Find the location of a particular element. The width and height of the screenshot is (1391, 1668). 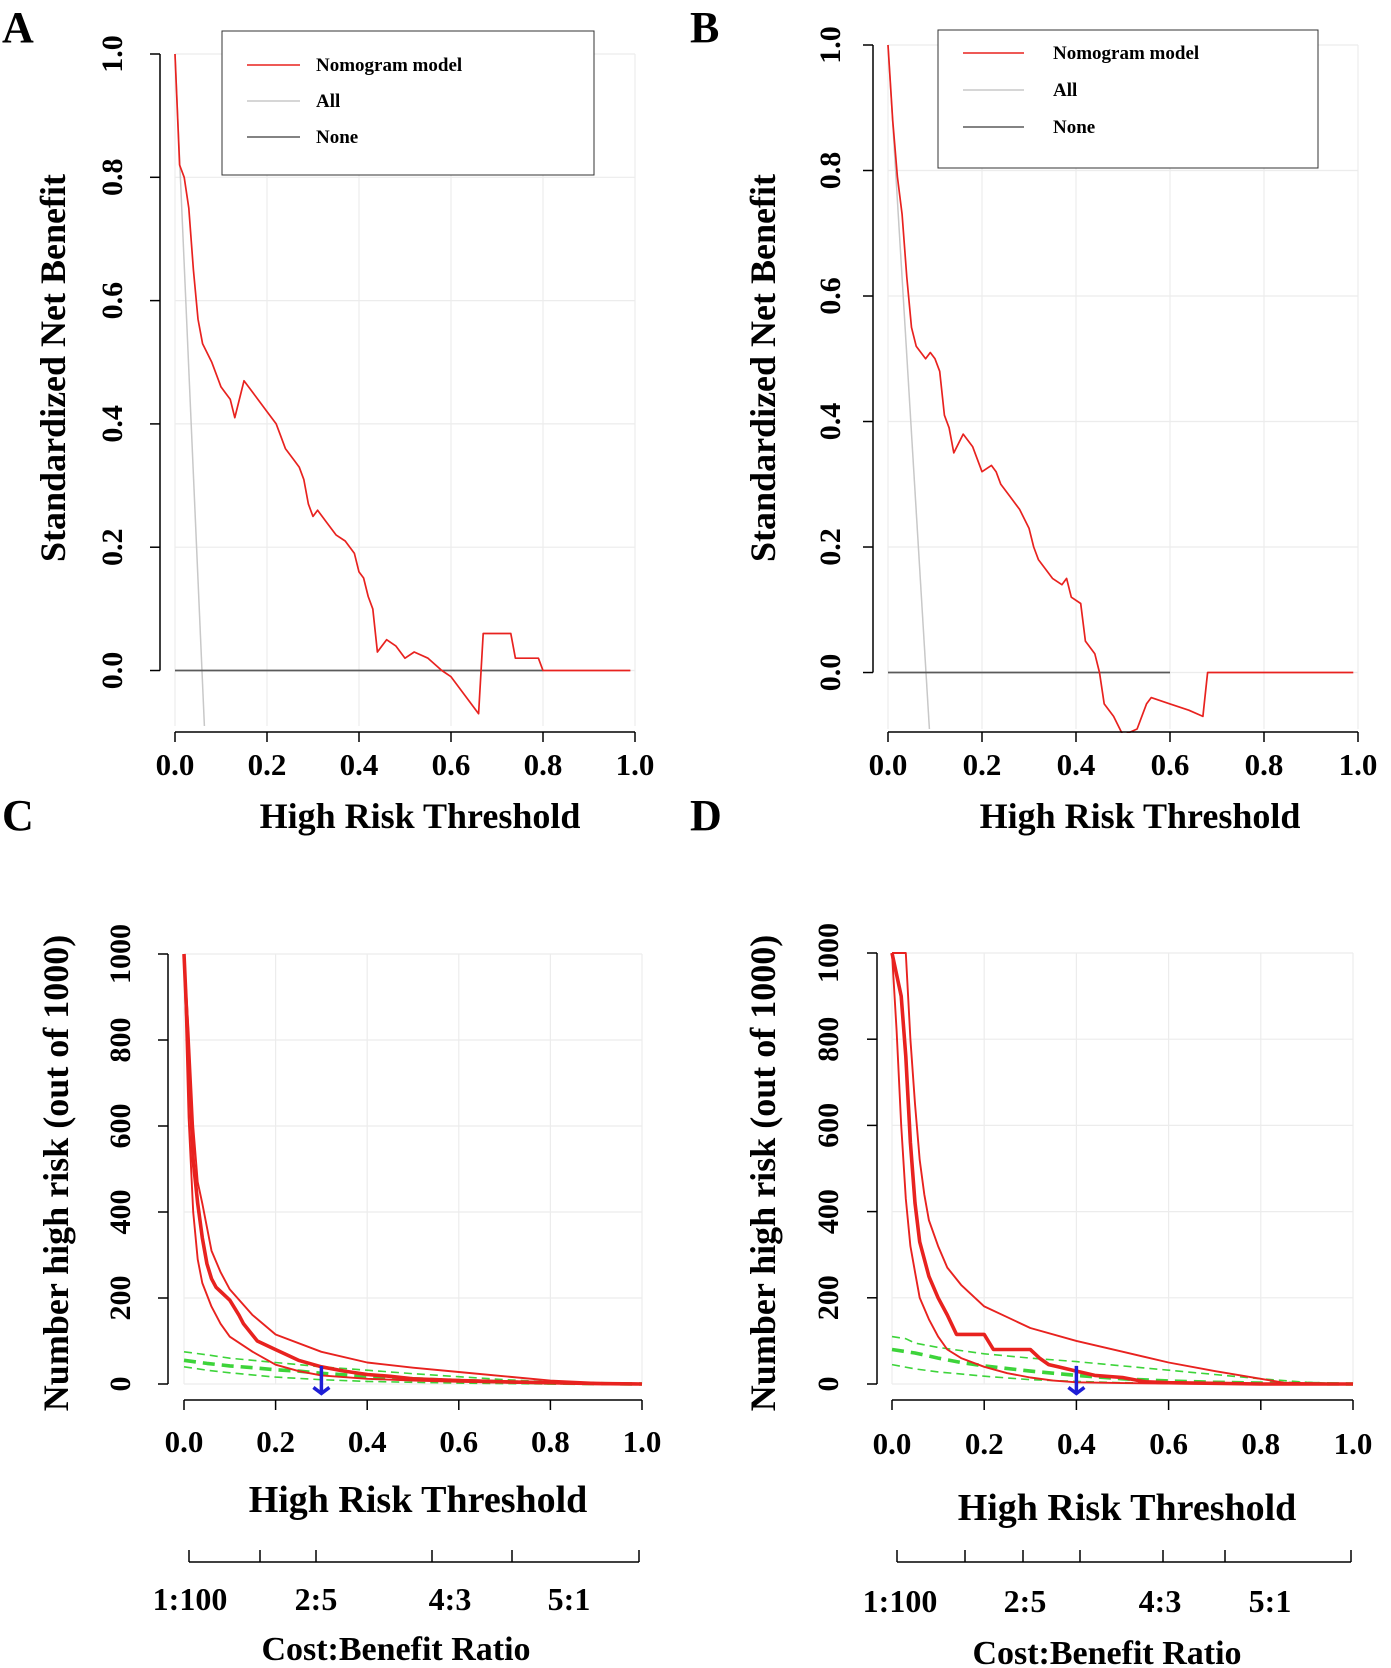

x-axis-label-d: High Risk Threshold is located at coordinates (1127, 1508).